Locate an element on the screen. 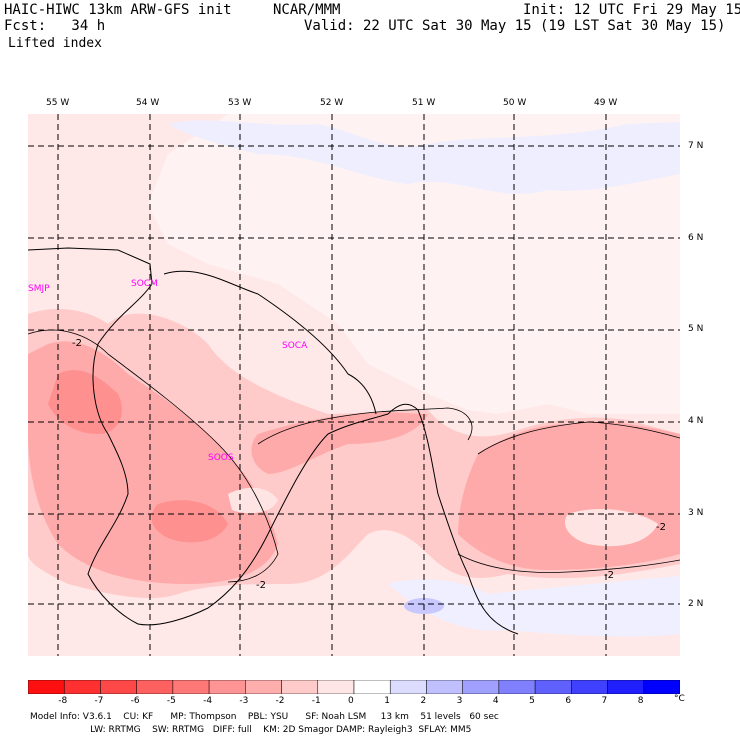 The image size is (740, 740). lon-label: 49 W is located at coordinates (606, 103).